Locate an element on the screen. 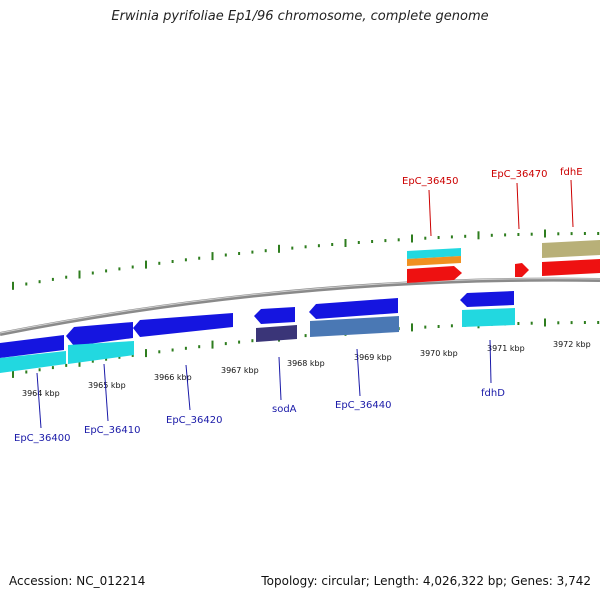  kbp-label: 3972 kbp is located at coordinates (572, 344).